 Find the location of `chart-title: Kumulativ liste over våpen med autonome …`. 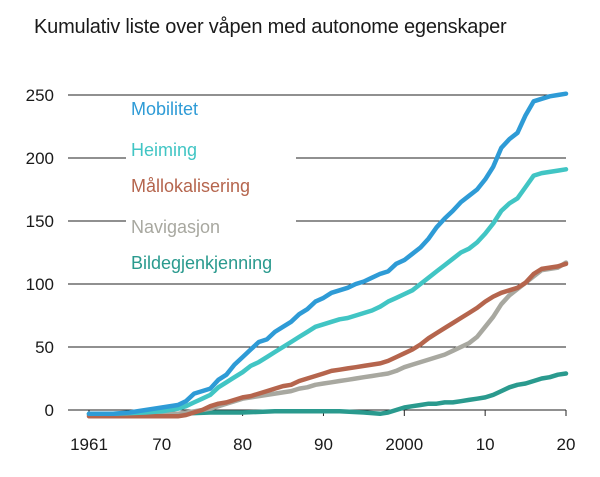

chart-title: Kumulativ liste over våpen med autonome … is located at coordinates (270, 27).